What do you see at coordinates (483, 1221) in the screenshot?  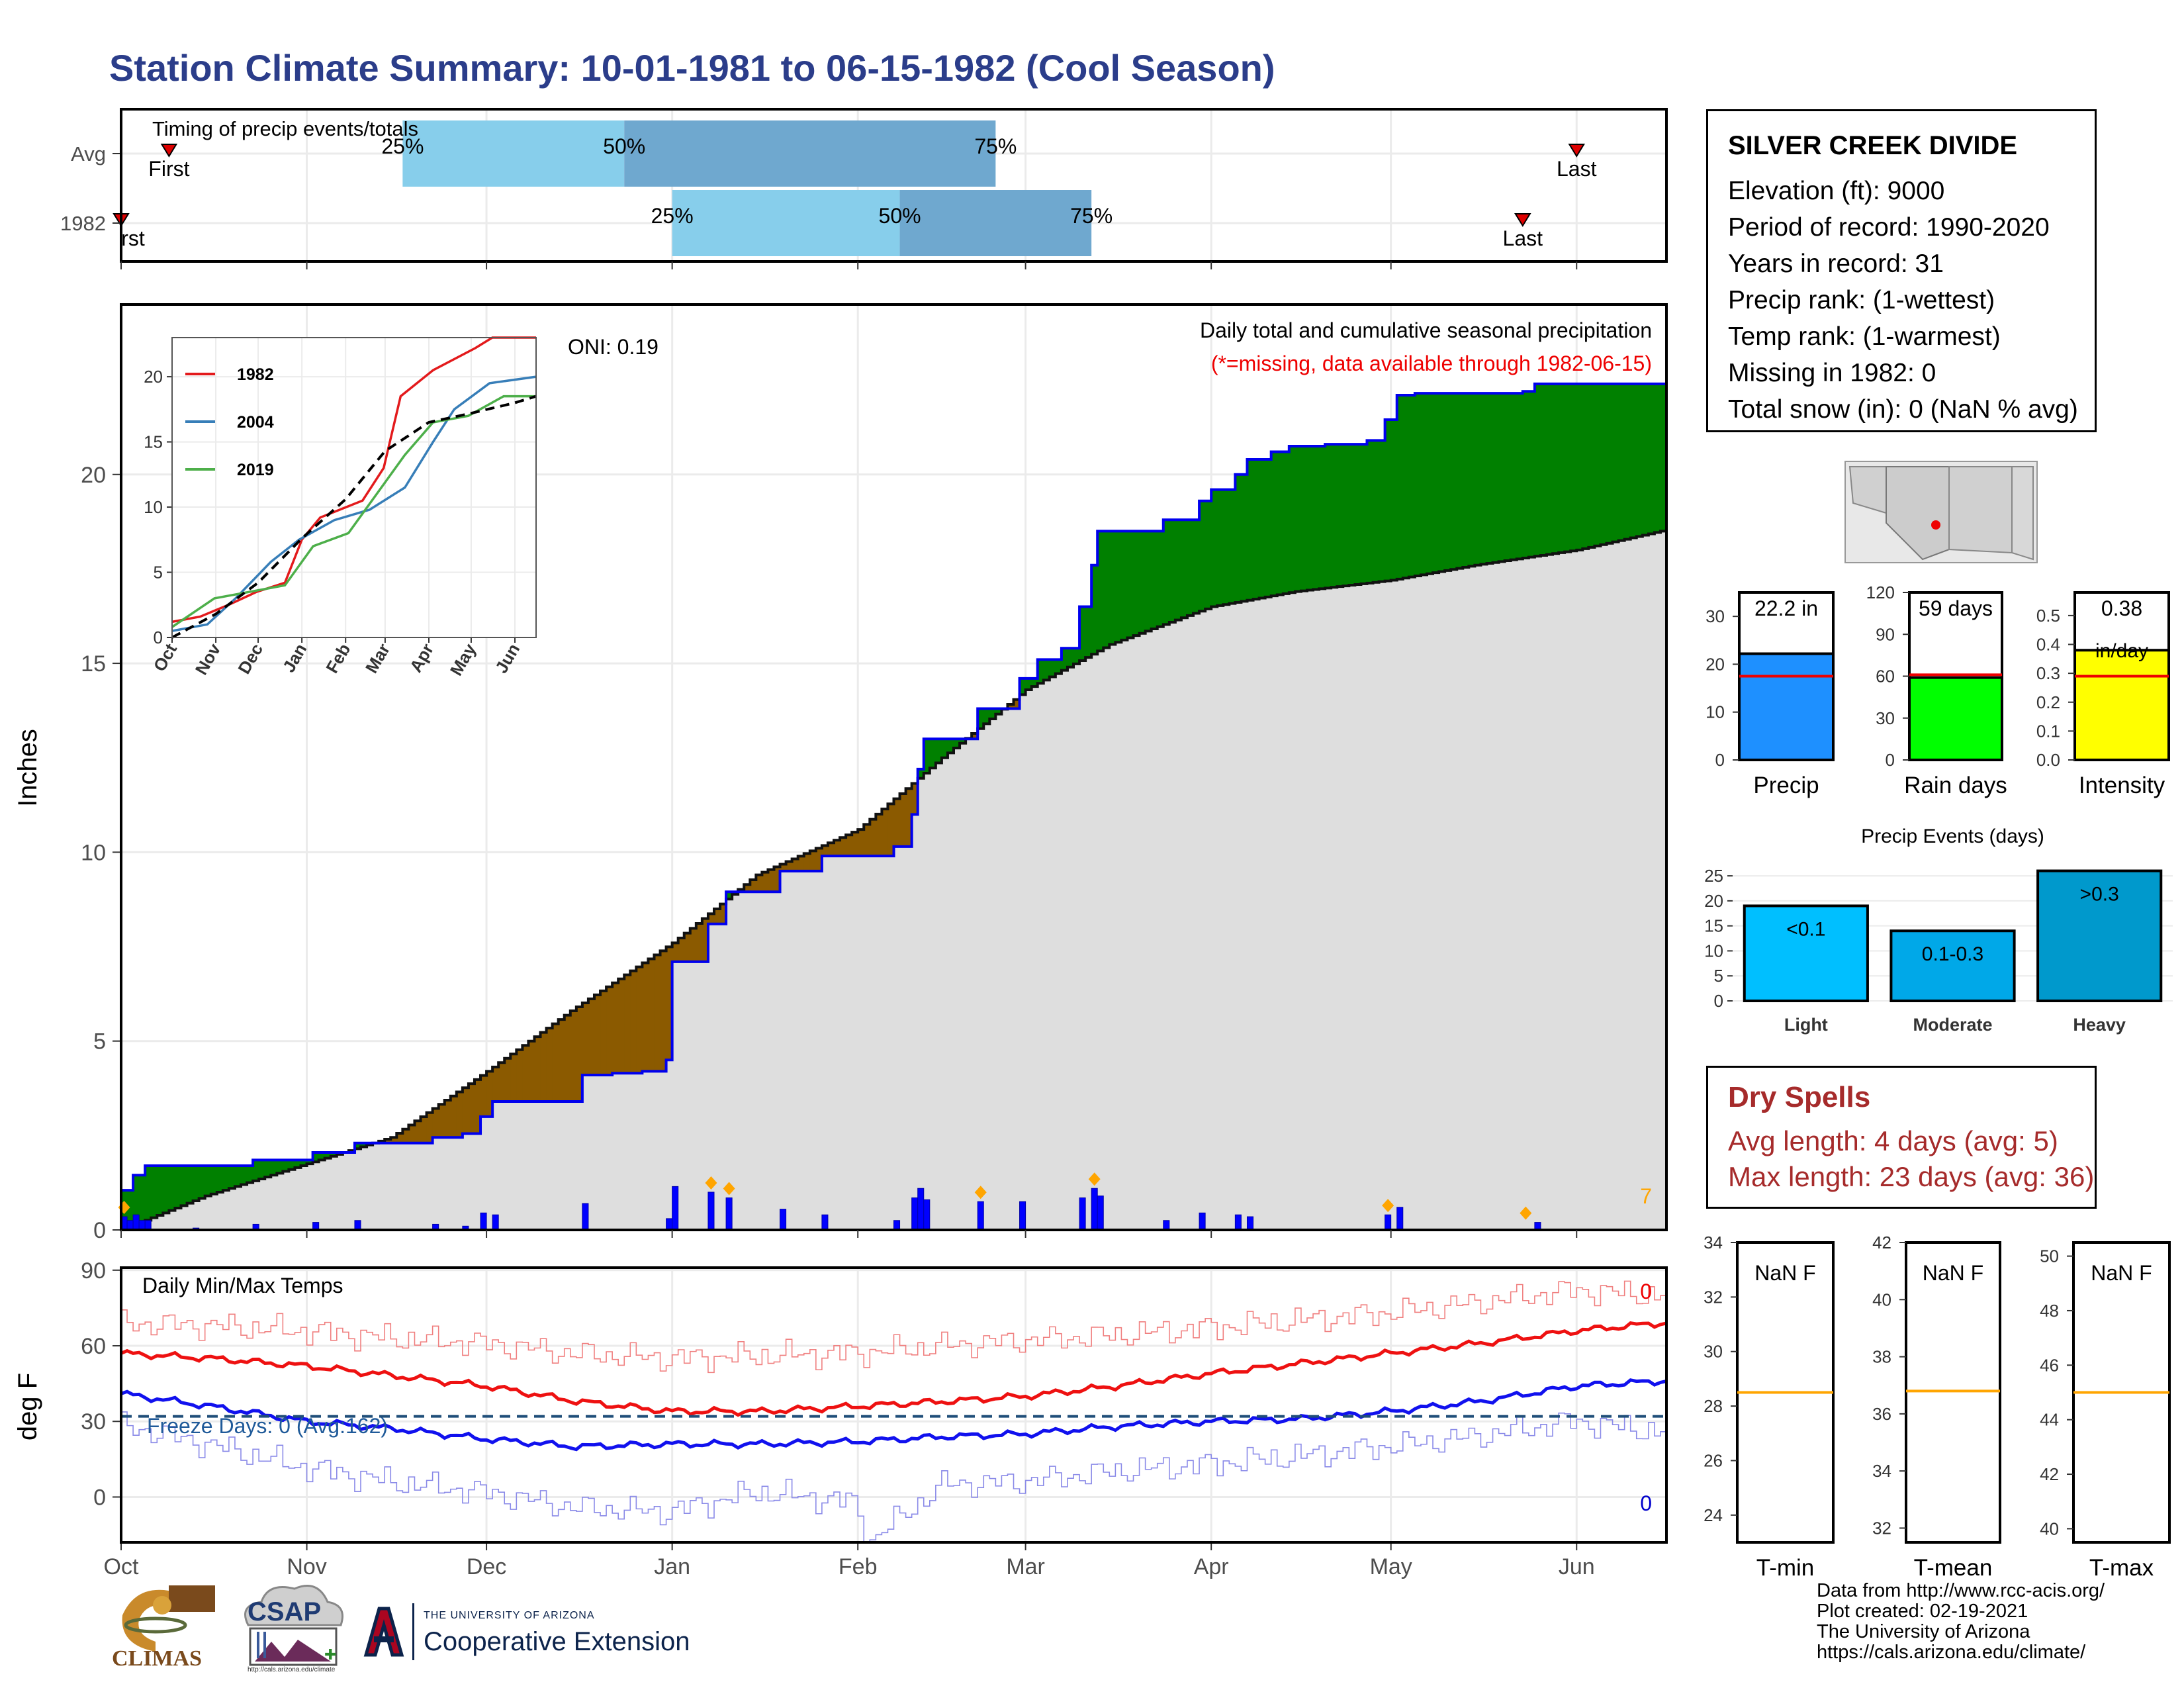 I see `daily-precip-bar` at bounding box center [483, 1221].